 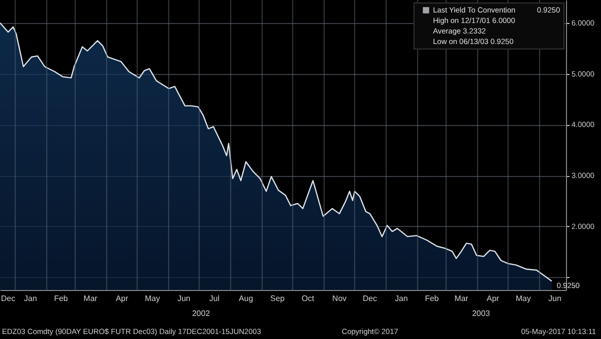 I want to click on text: 2002, so click(x=201, y=313).